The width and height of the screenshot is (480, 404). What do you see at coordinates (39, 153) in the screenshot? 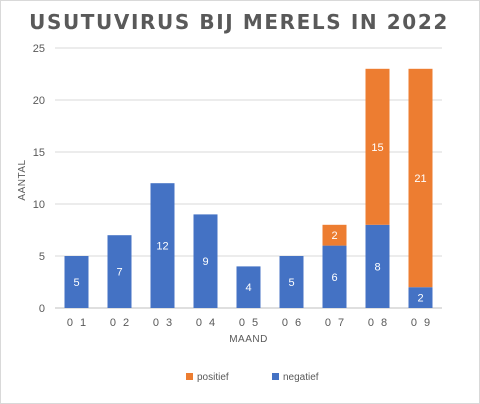
I see `y-tick-label: 15` at bounding box center [39, 153].